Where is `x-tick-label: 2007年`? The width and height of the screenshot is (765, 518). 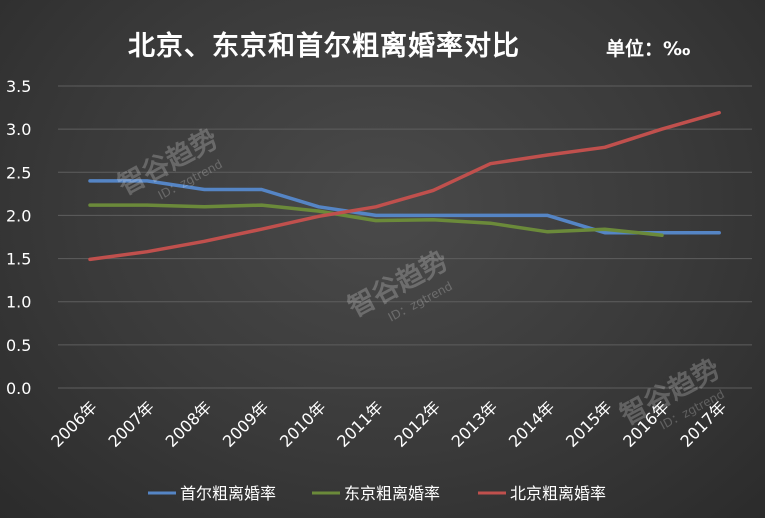
x-tick-label: 2007年 is located at coordinates (131, 424).